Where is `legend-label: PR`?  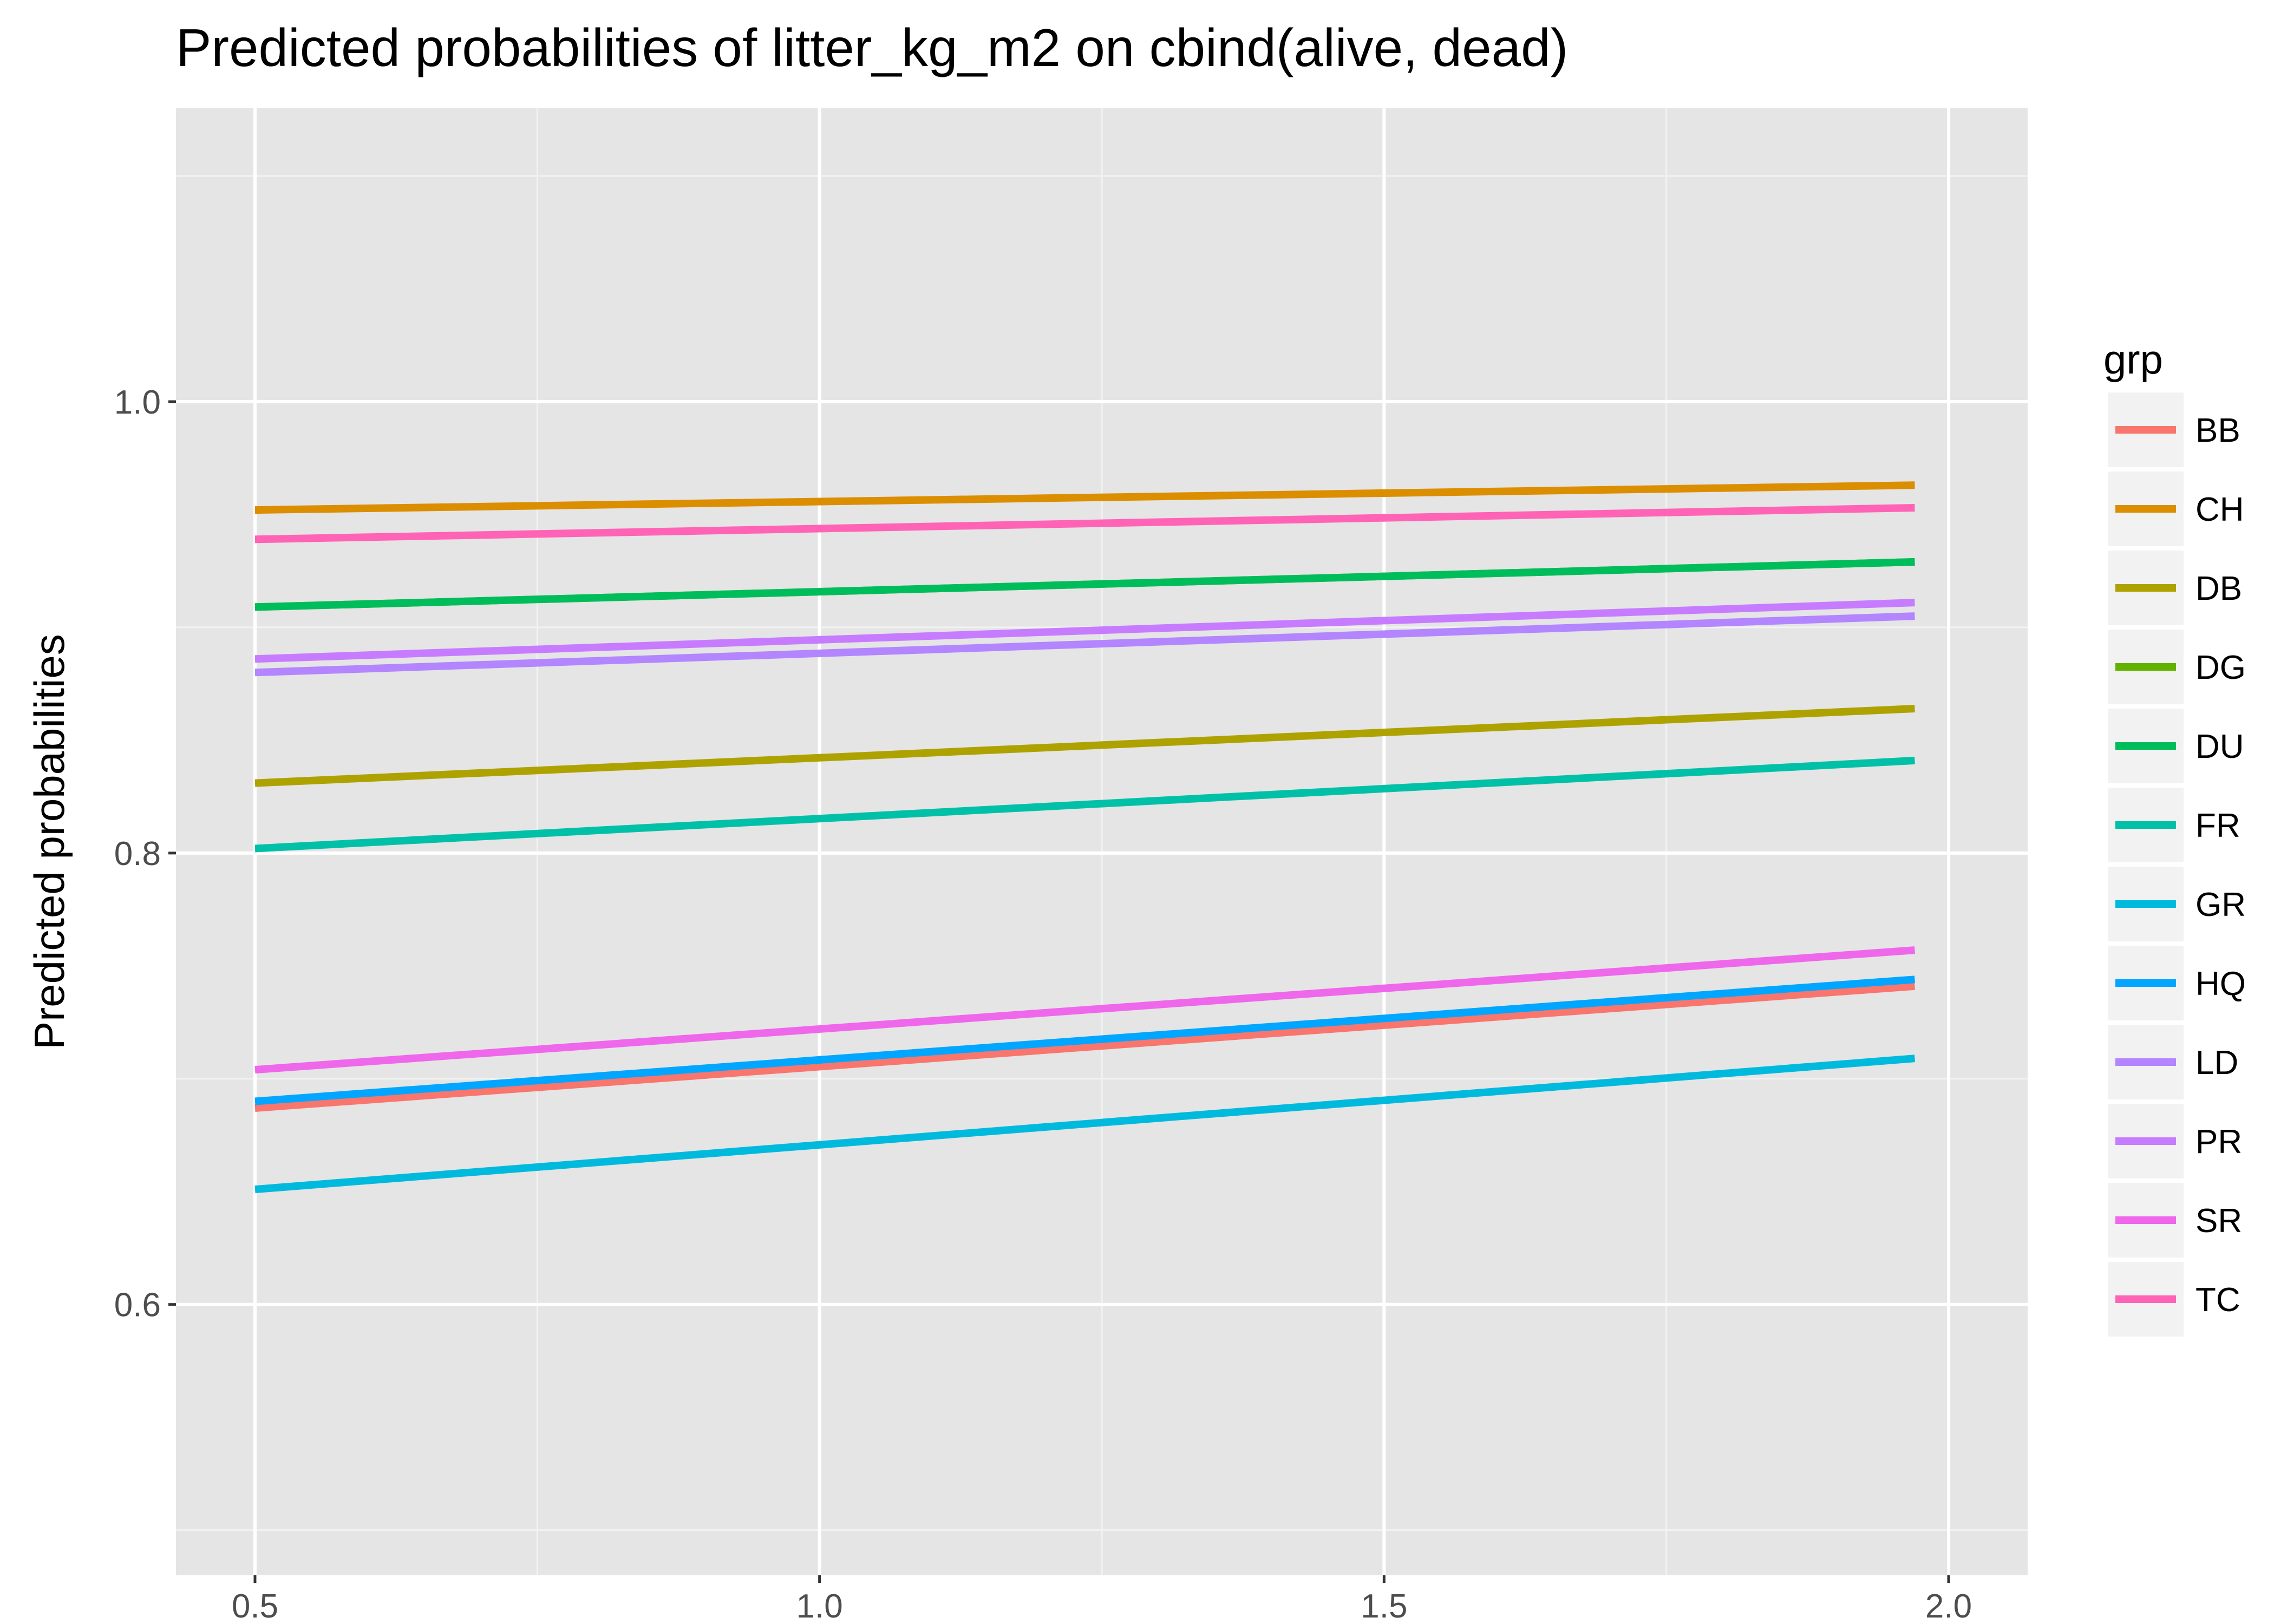 legend-label: PR is located at coordinates (2218, 1142).